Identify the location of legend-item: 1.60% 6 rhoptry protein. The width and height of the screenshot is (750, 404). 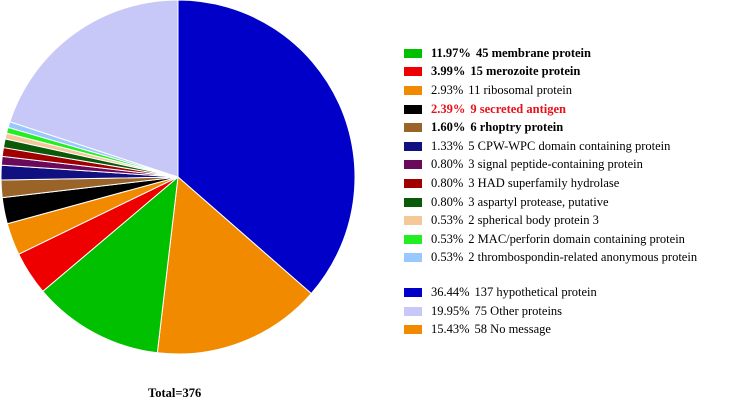
(550, 127).